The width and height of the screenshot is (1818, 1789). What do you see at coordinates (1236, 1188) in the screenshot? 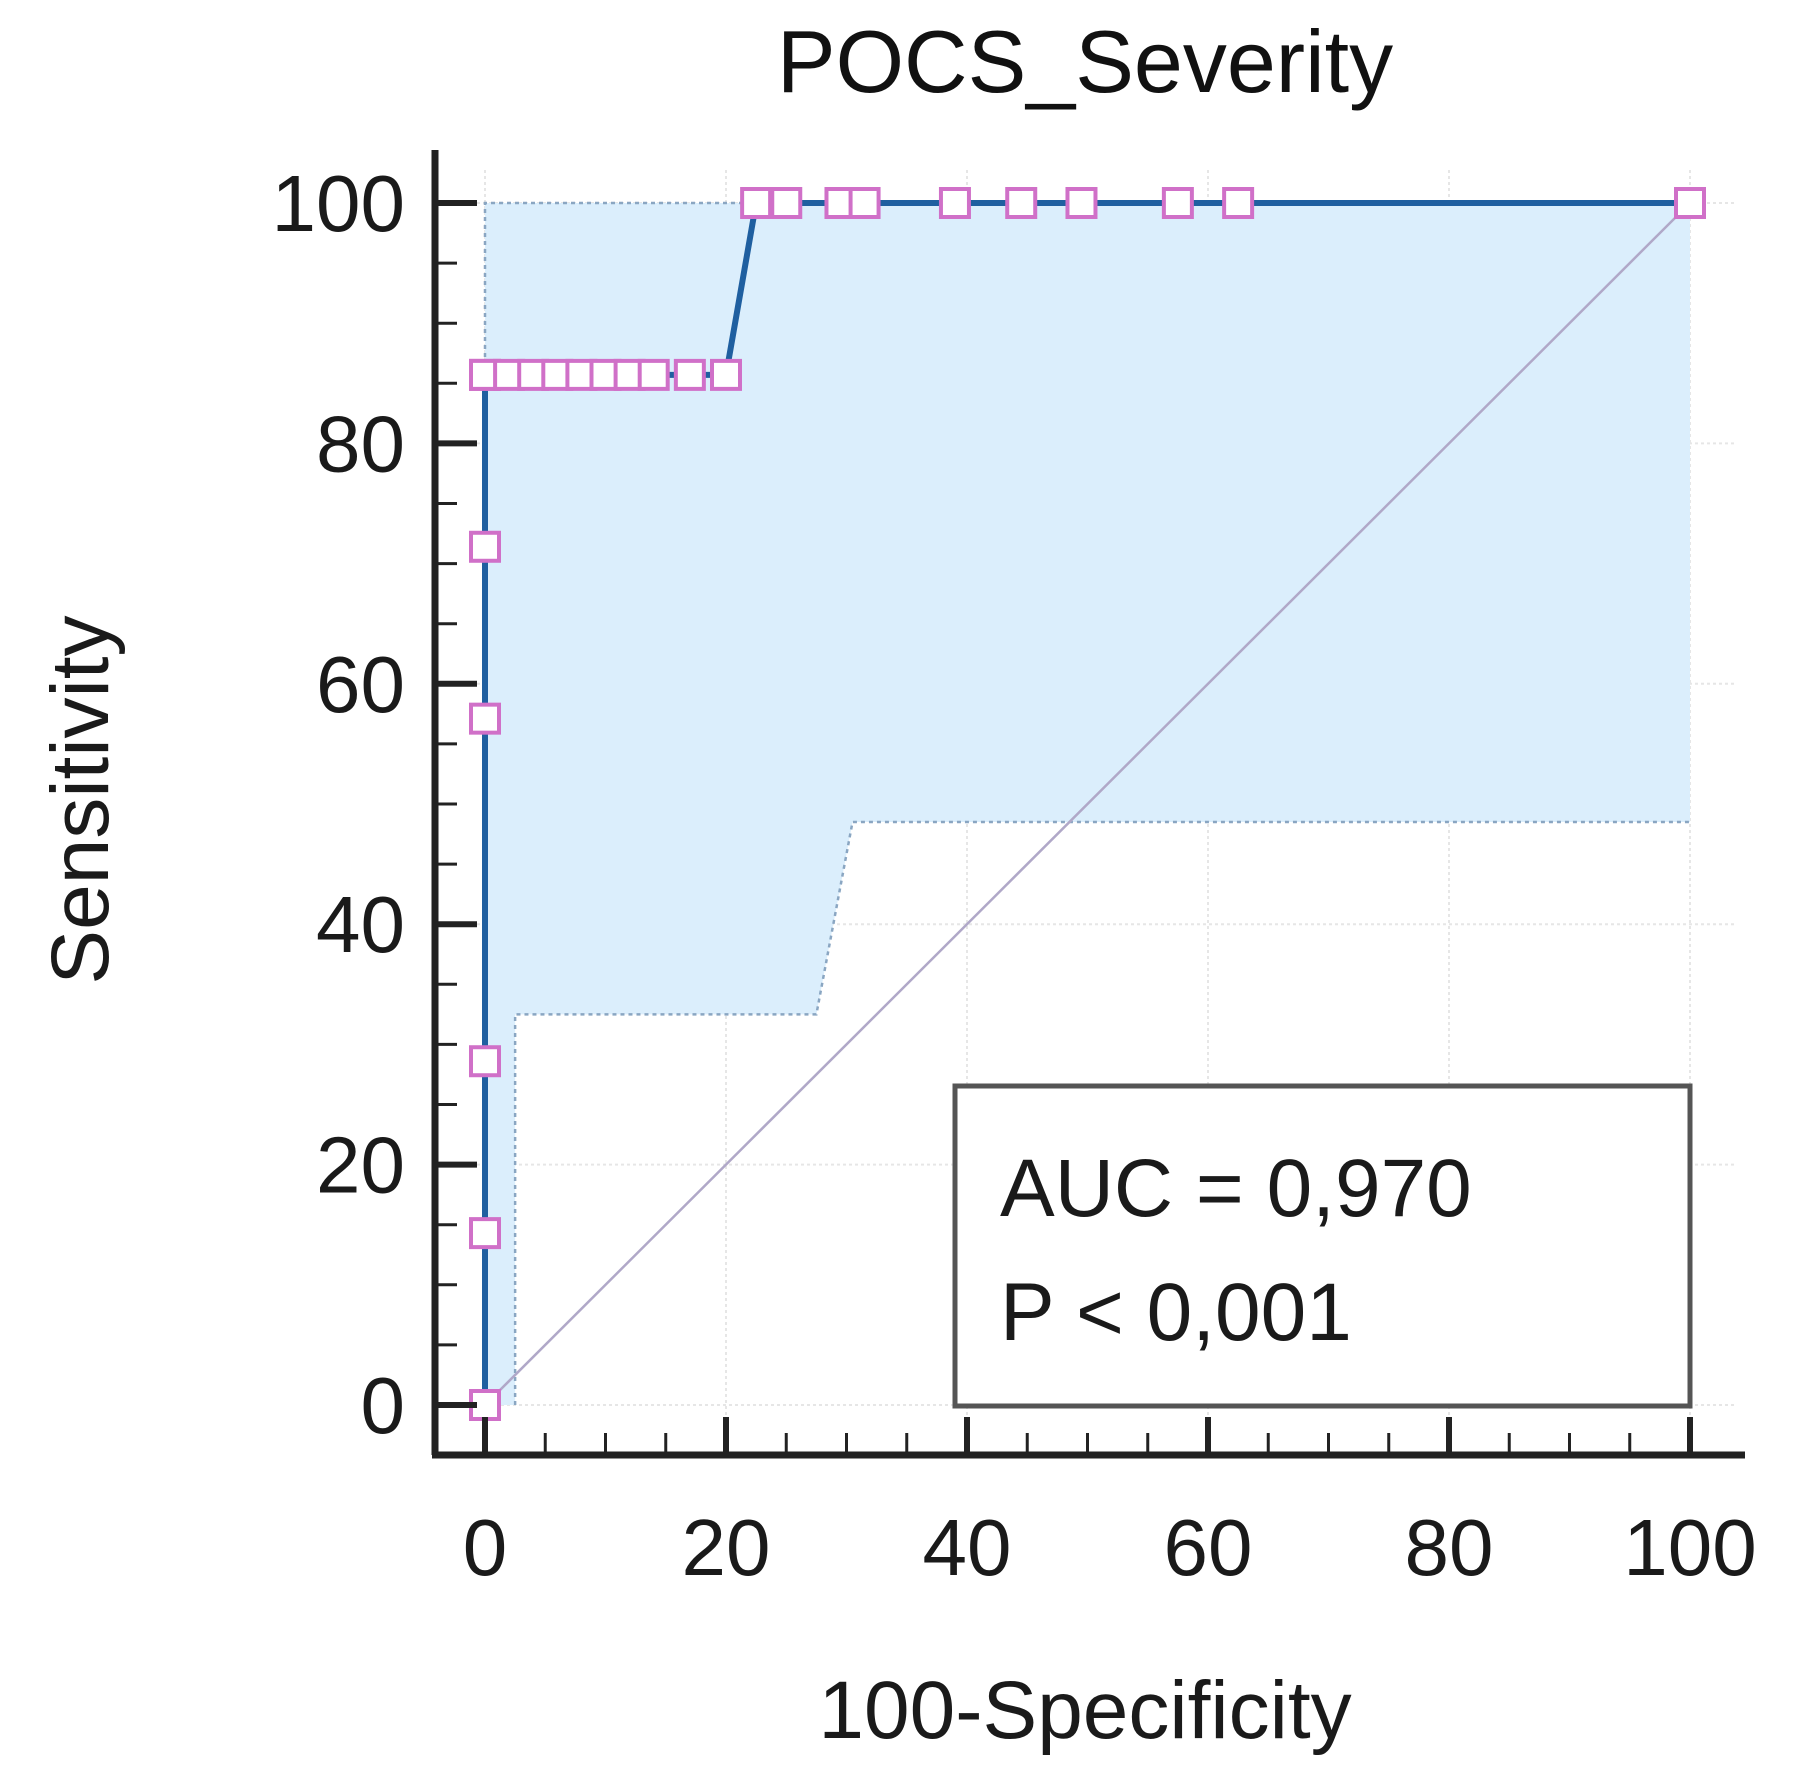
I see `legend-auc: AUC = 0,970` at bounding box center [1236, 1188].